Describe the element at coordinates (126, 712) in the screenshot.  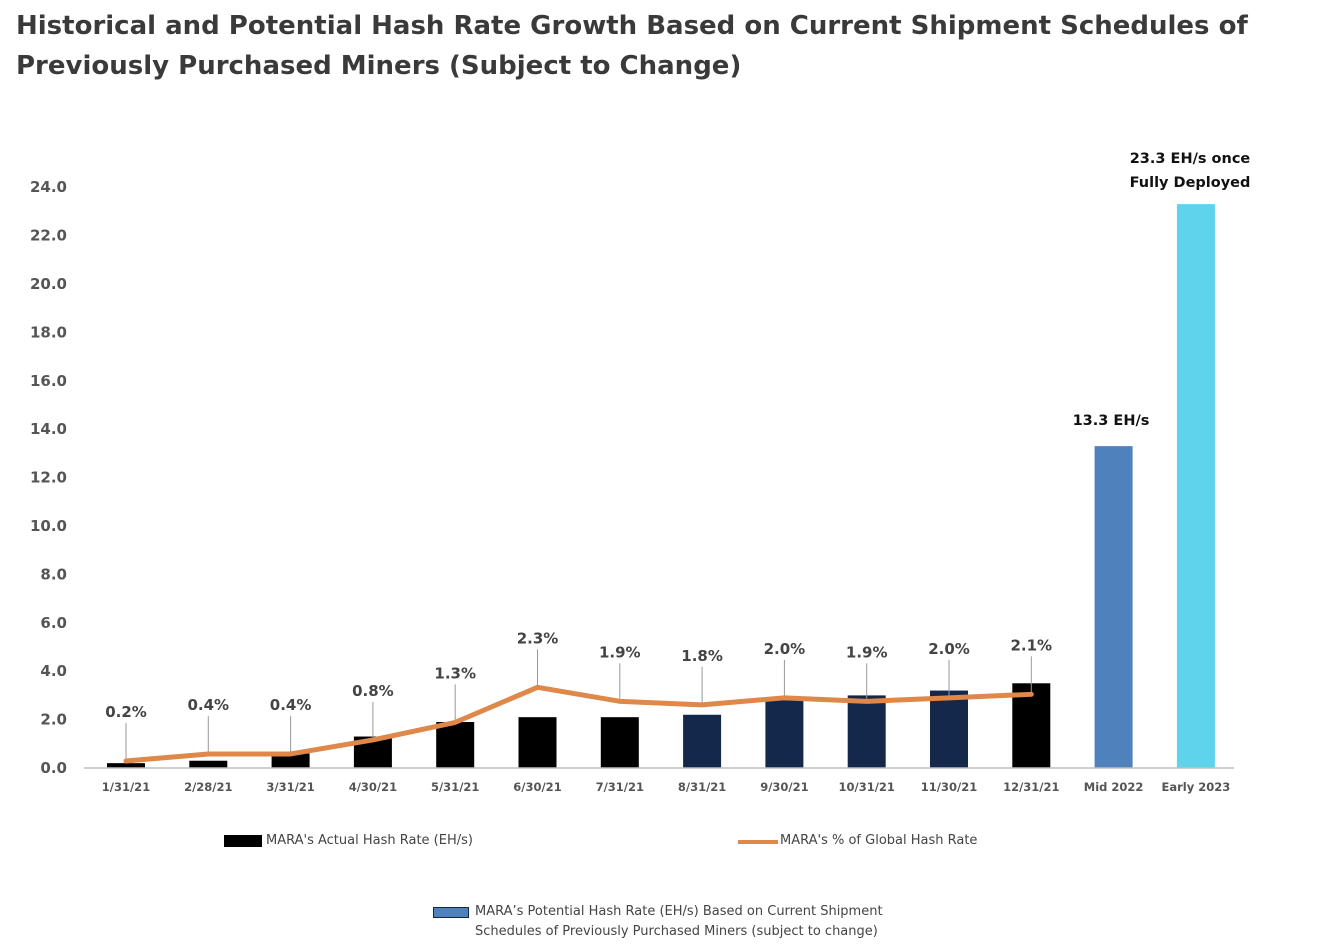
I see `percent-label: 0.2%` at that location.